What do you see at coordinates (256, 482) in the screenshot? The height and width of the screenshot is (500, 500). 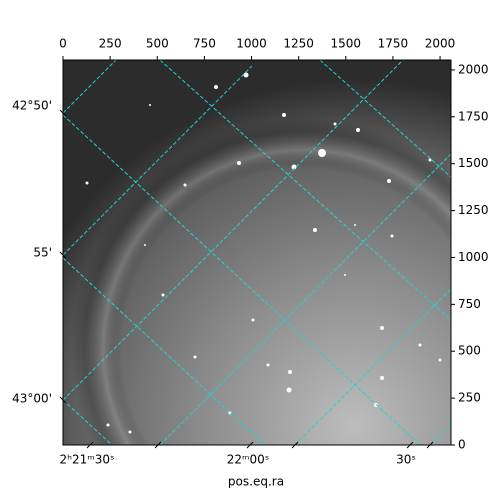 I see `x-axis-label: pos.eq.ra` at bounding box center [256, 482].